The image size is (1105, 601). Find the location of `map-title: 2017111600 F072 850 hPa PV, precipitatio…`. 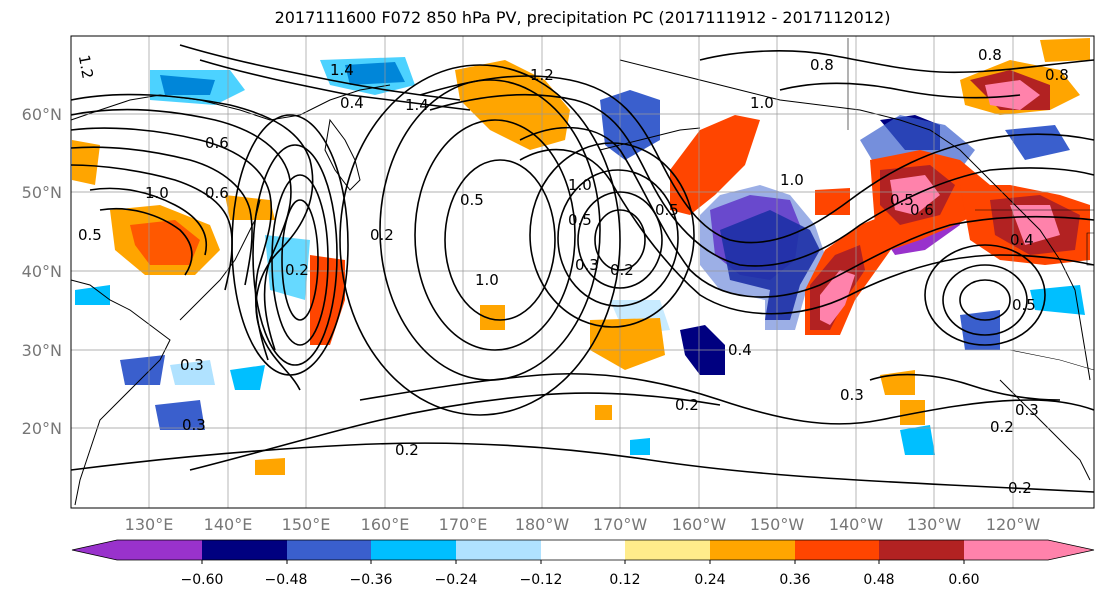

map-title: 2017111600 F072 850 hPa PV, precipitatio… is located at coordinates (582, 17).